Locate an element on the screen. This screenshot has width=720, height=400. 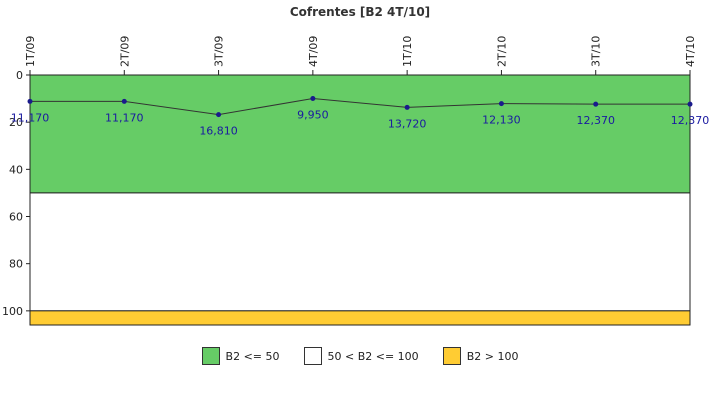
x-axis: 1T/09 2T/09 3T/09 4T/09 1T/10 2T/10 3T/10 4T/10 is located at coordinates (360, 55).